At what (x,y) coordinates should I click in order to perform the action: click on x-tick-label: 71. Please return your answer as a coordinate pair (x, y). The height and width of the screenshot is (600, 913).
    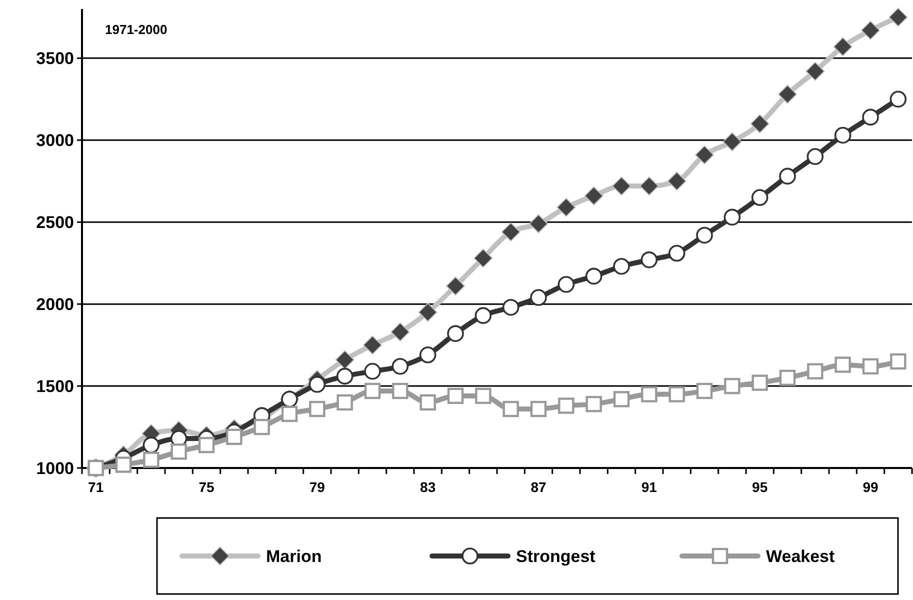
    Looking at the image, I should click on (96, 487).